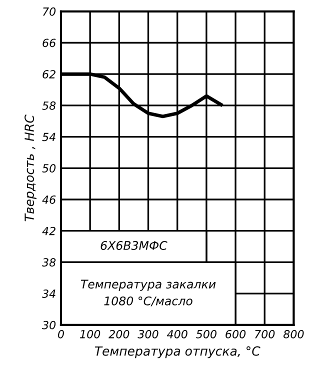 Image resolution: width=321 pixels, height=380 pixels. I want to click on y-tick-label: 54, so click(49, 137).